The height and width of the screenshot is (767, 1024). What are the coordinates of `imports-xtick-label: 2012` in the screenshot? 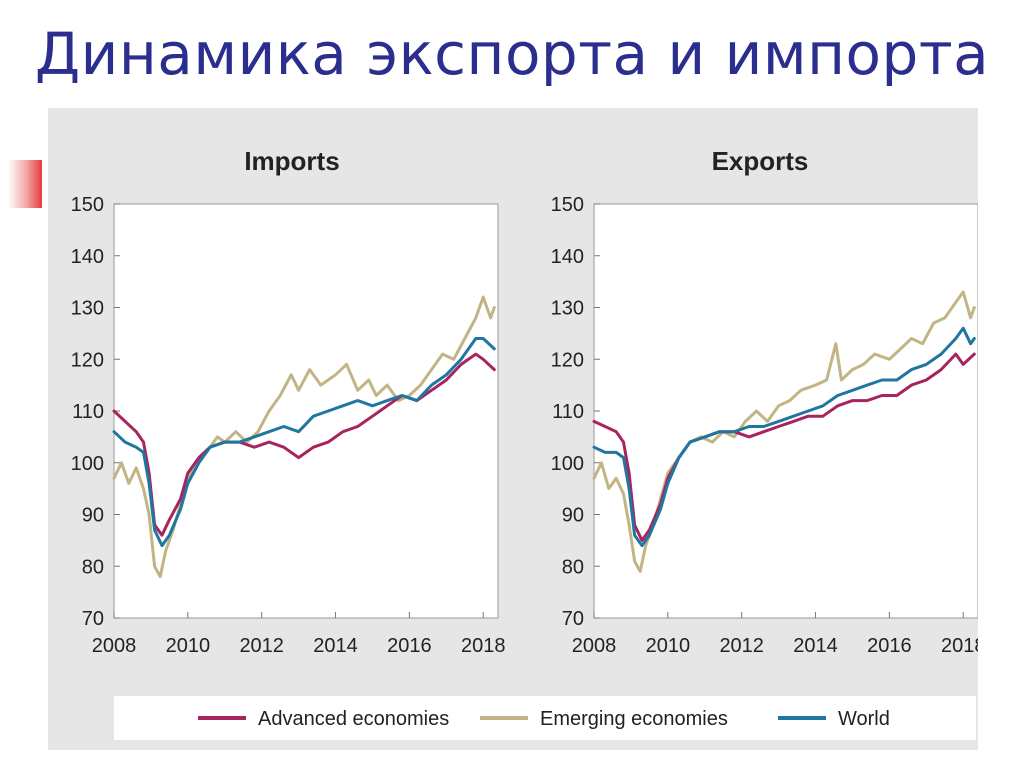 It's located at (261, 646).